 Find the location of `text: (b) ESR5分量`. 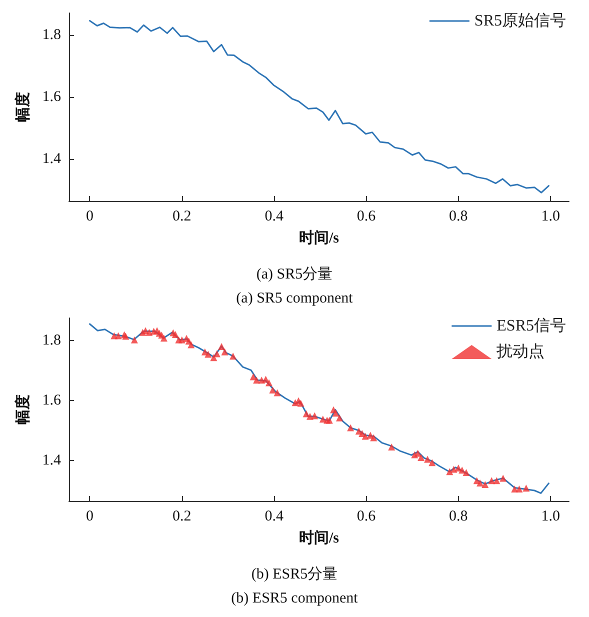

text: (b) ESR5分量 is located at coordinates (294, 574).